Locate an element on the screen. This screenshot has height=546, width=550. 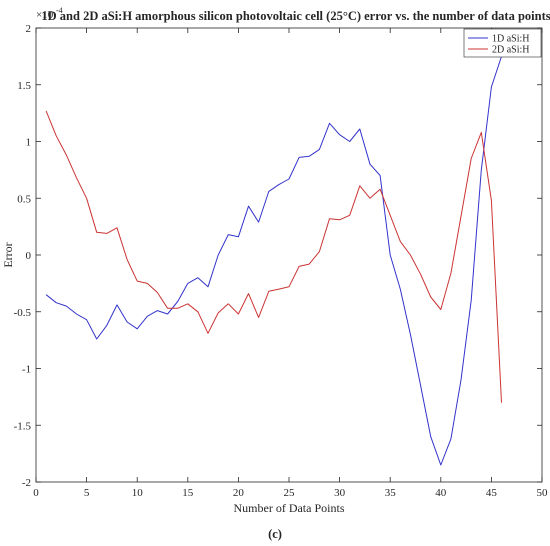
y-tick-label: 0.5 is located at coordinates (24, 199).